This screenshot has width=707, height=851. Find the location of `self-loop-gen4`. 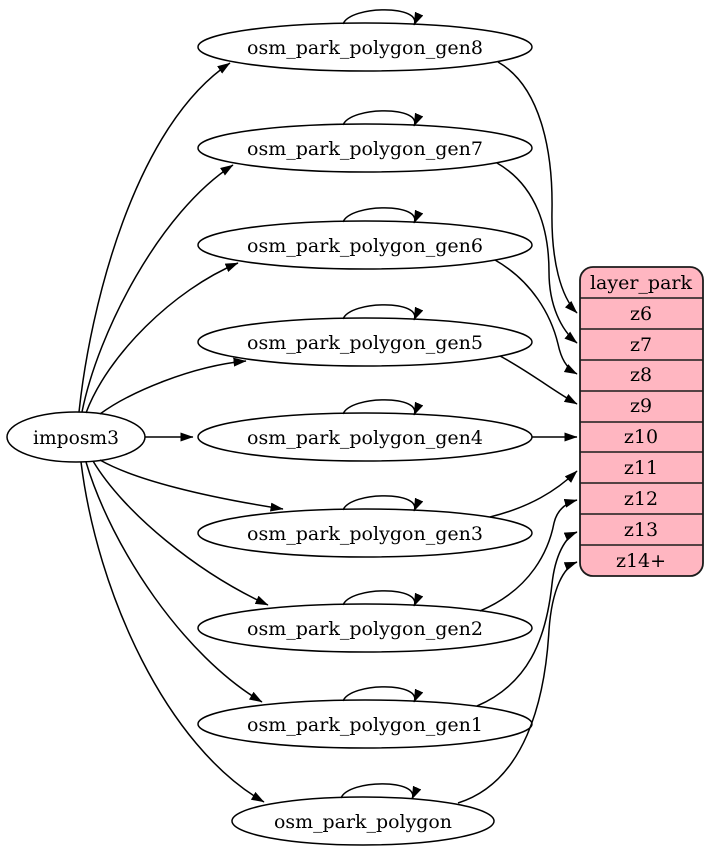

self-loop-gen4 is located at coordinates (383, 407).